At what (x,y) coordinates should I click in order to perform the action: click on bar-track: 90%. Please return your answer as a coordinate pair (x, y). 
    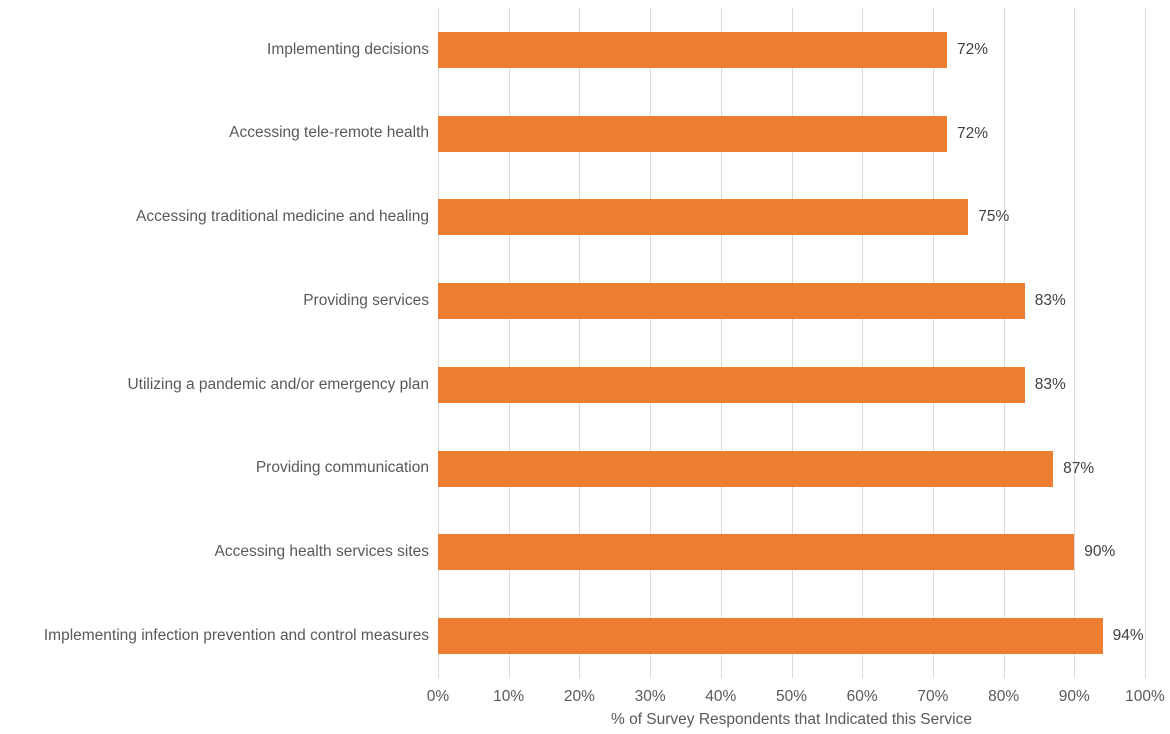
    Looking at the image, I should click on (791, 553).